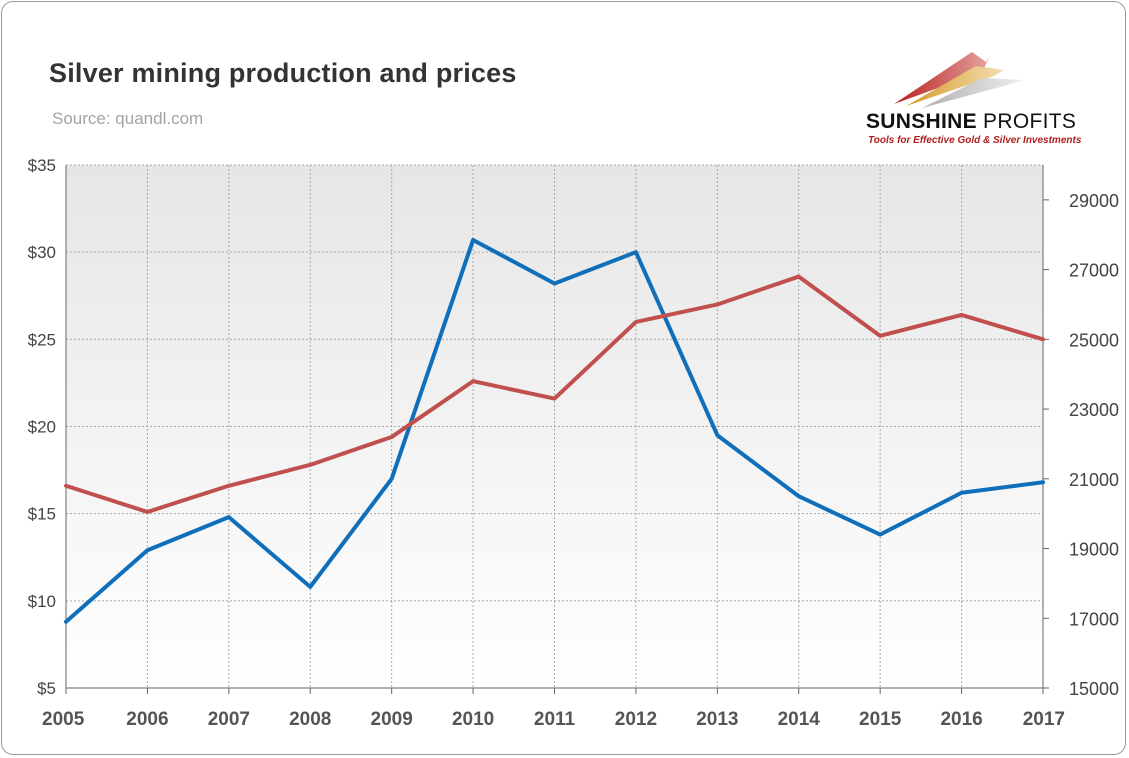 This screenshot has height=758, width=1129. I want to click on y-right-tick-label: 17000, so click(1094, 619).